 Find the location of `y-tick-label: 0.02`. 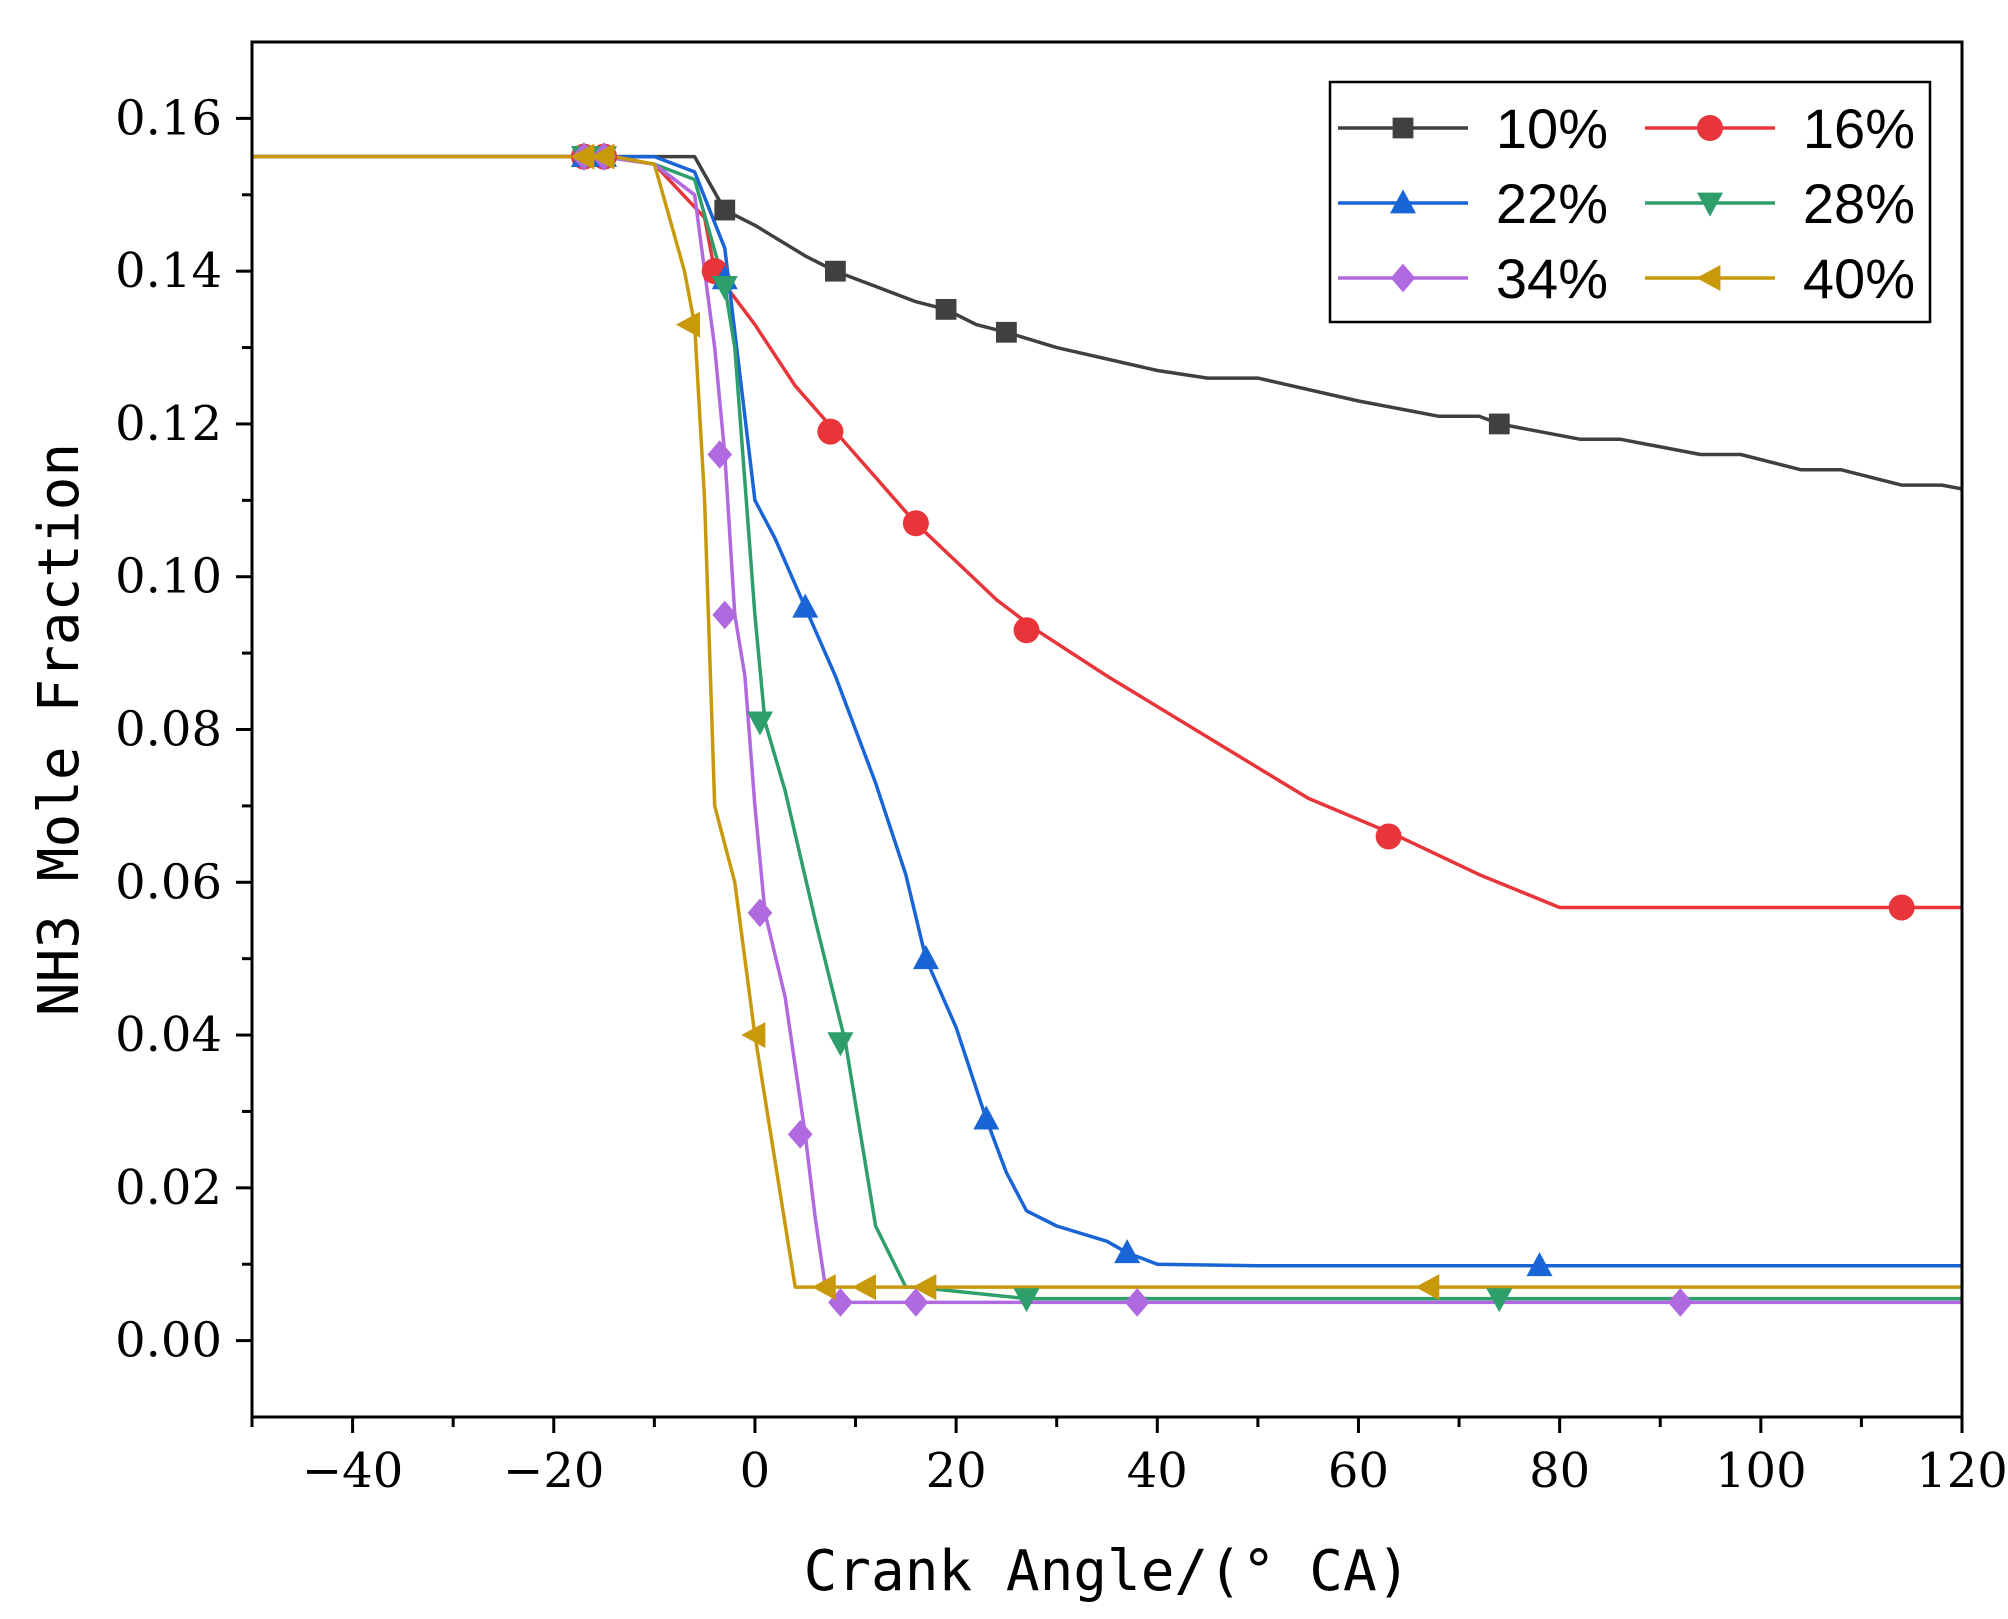

y-tick-label: 0.02 is located at coordinates (168, 1188).